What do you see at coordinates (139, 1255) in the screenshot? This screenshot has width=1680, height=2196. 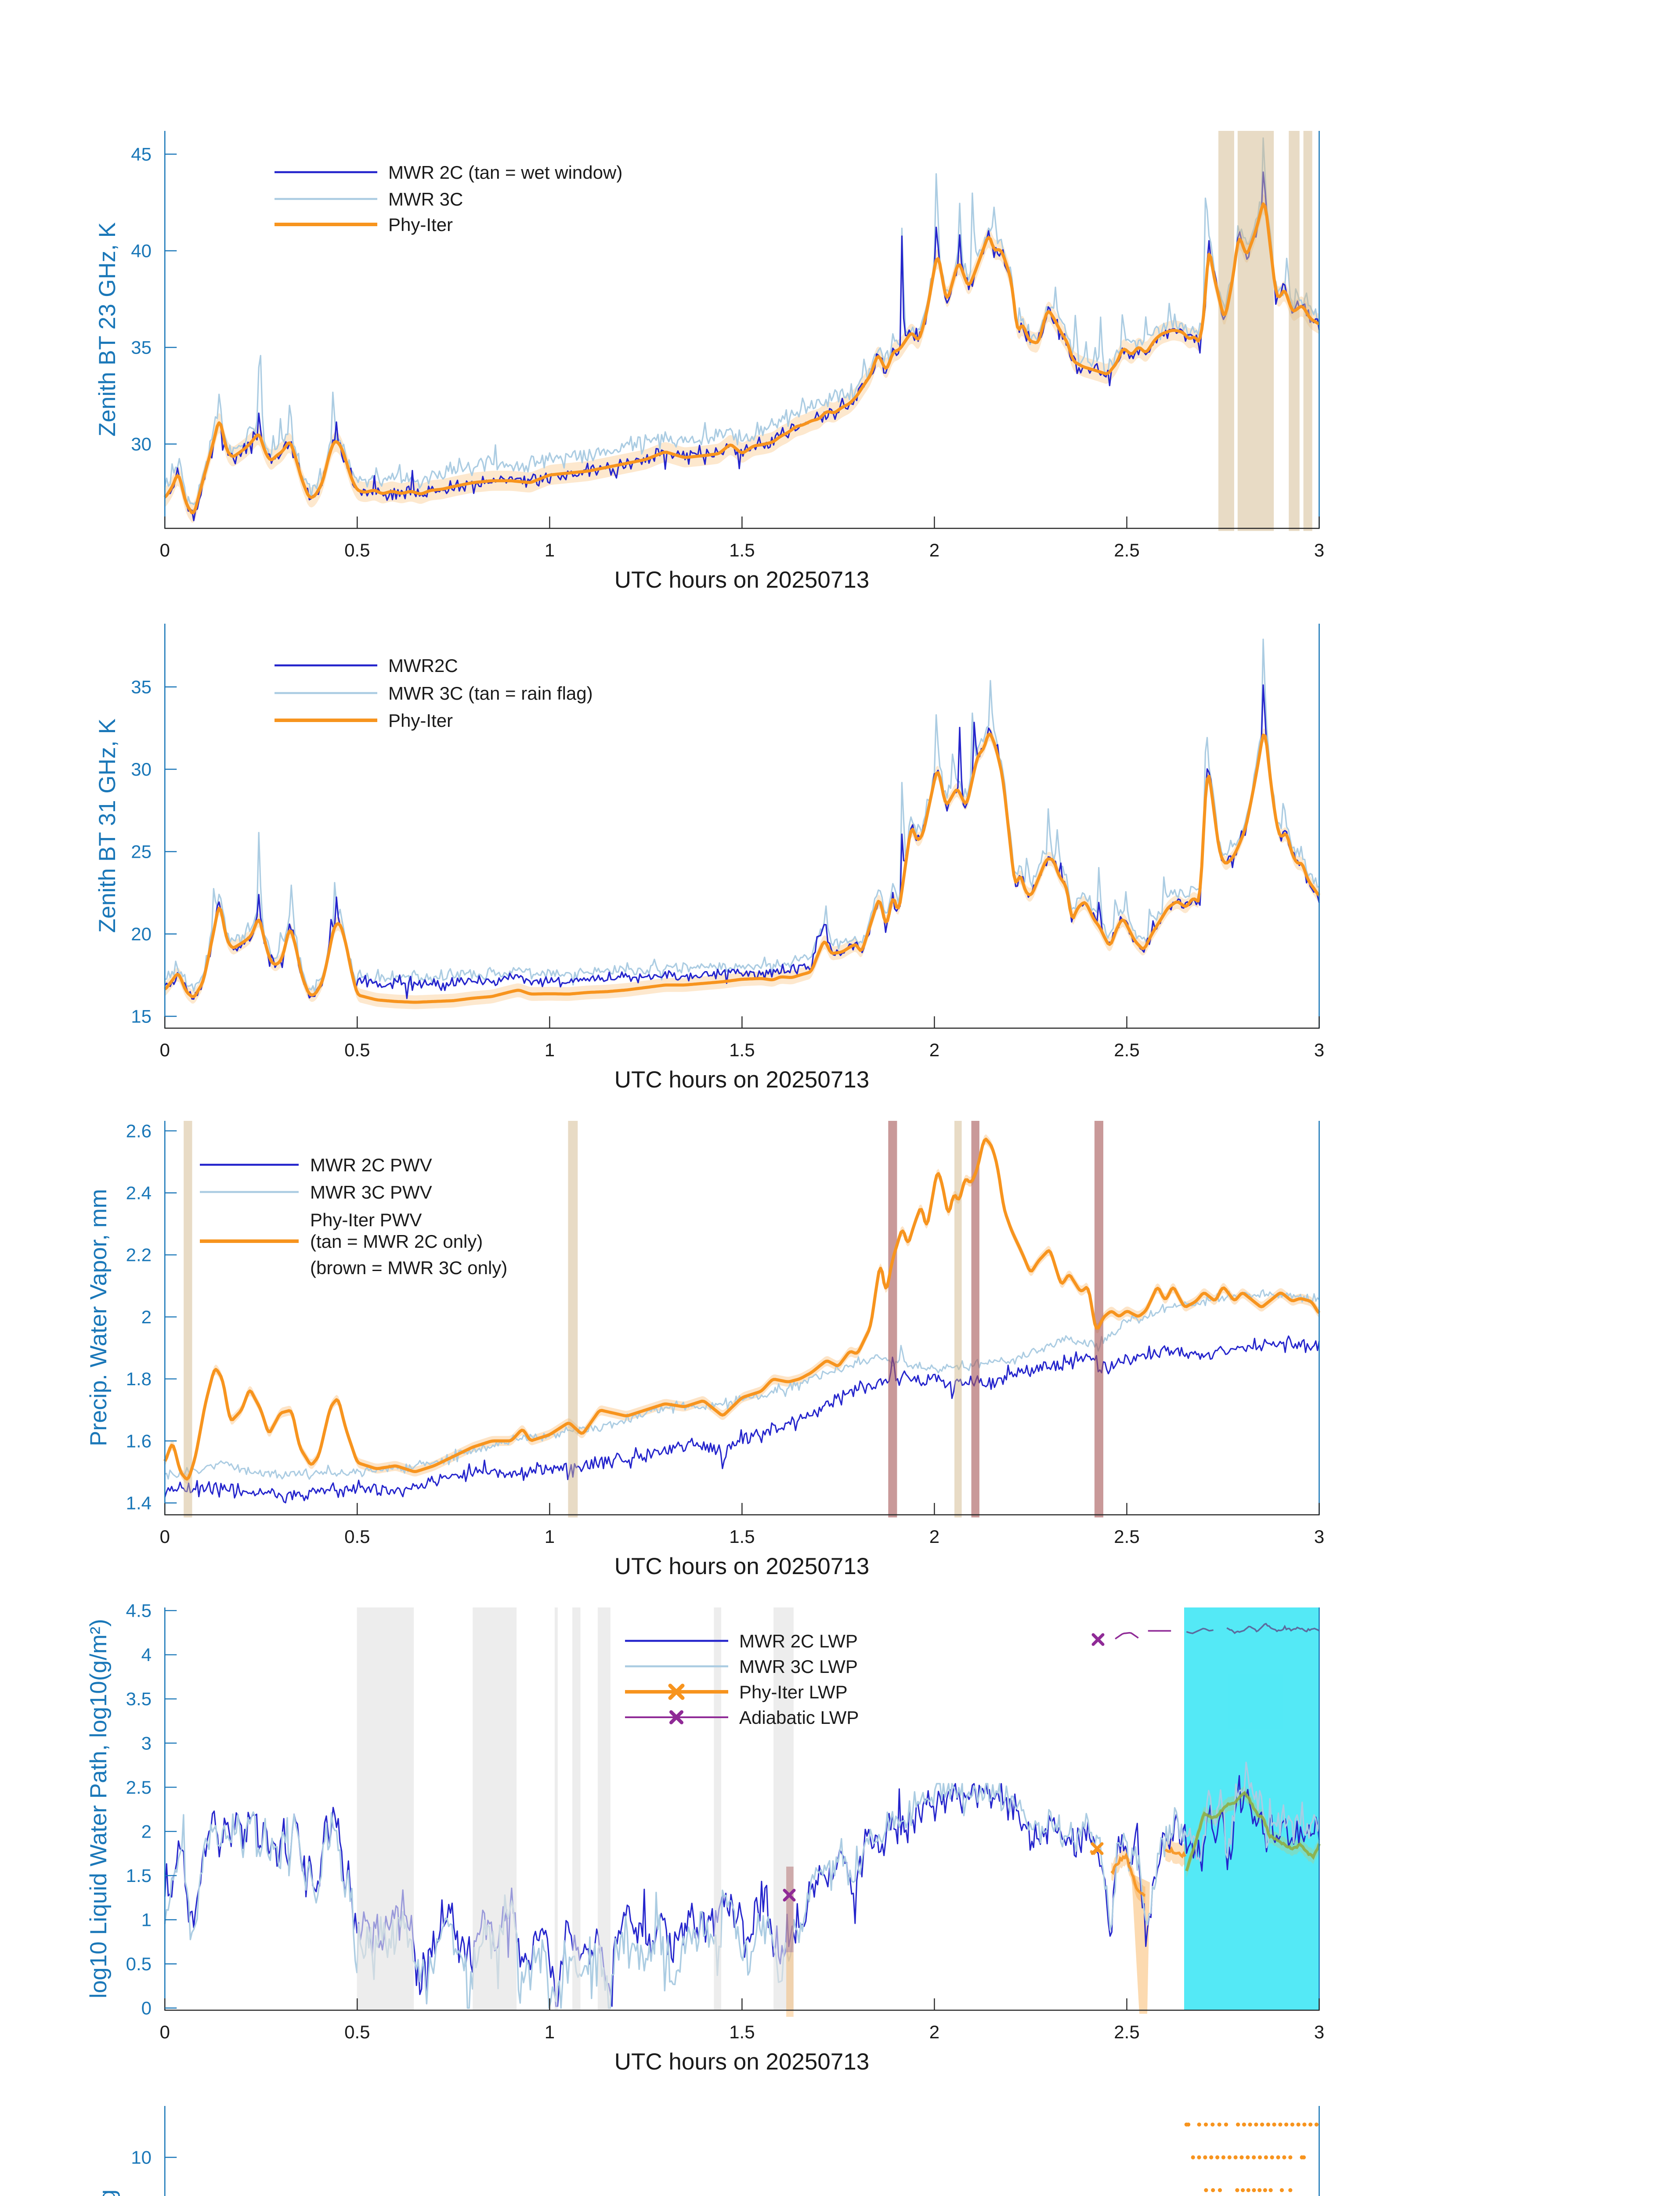 I see `svg-text: 2.2` at bounding box center [139, 1255].